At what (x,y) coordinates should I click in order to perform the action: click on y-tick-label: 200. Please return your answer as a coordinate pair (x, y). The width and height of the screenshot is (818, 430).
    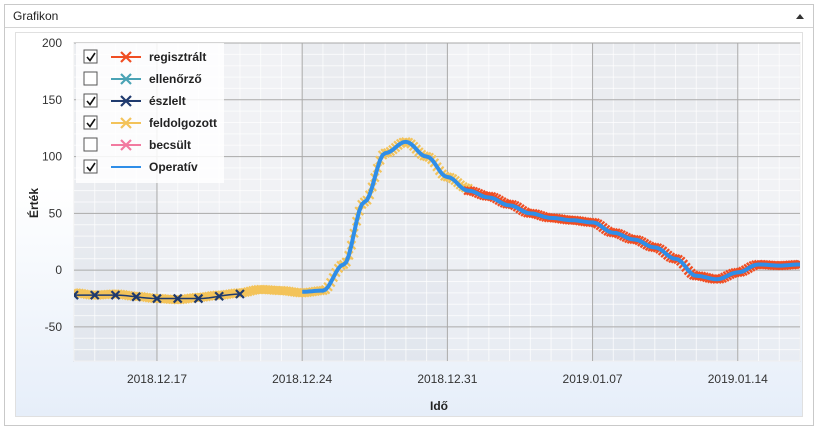
    Looking at the image, I should click on (52, 43).